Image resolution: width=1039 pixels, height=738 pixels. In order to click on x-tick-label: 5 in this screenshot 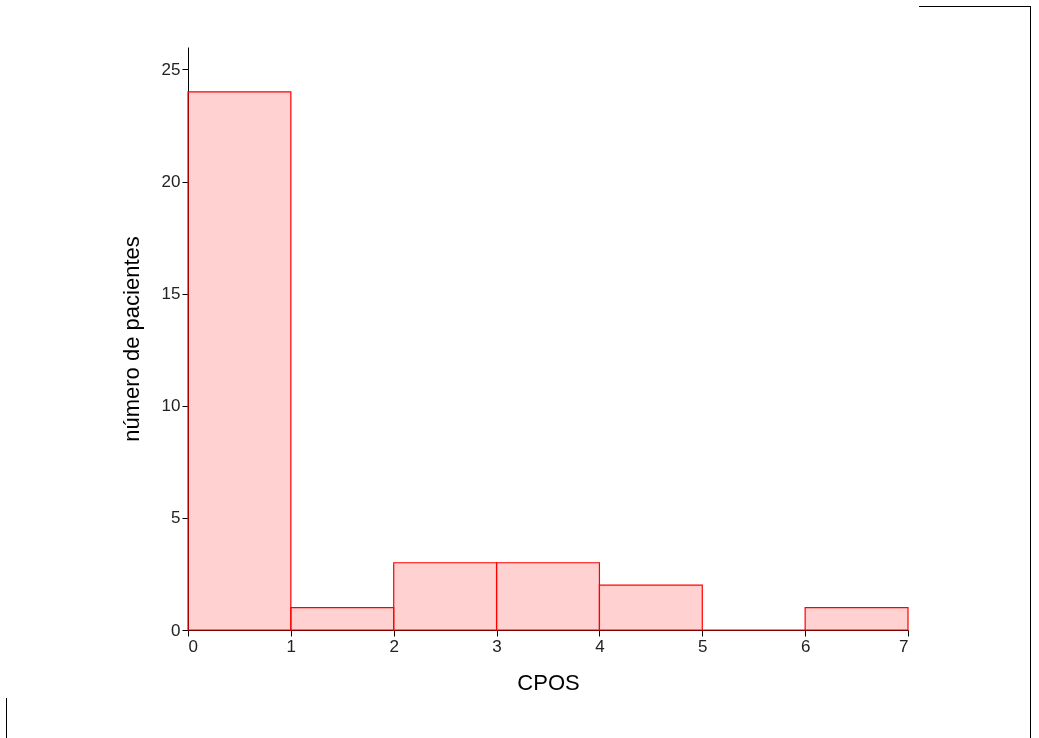, I will do `click(703, 646)`.